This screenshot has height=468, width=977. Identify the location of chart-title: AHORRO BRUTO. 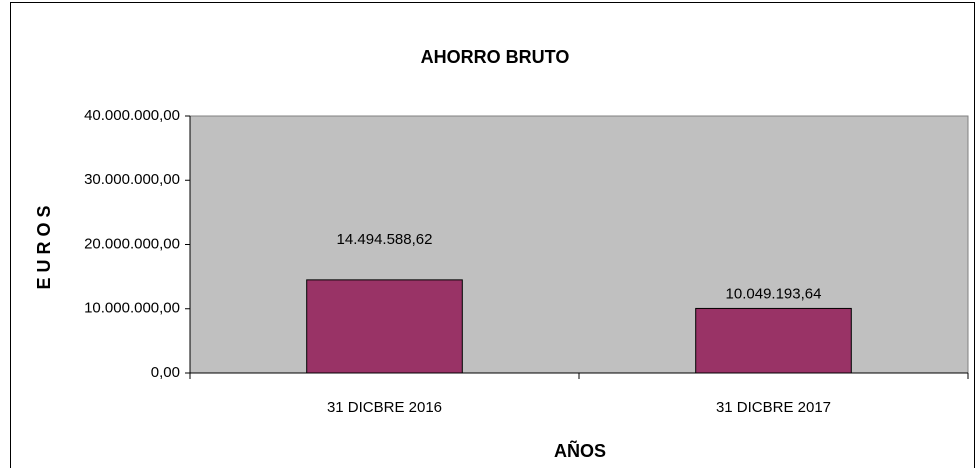
(495, 57).